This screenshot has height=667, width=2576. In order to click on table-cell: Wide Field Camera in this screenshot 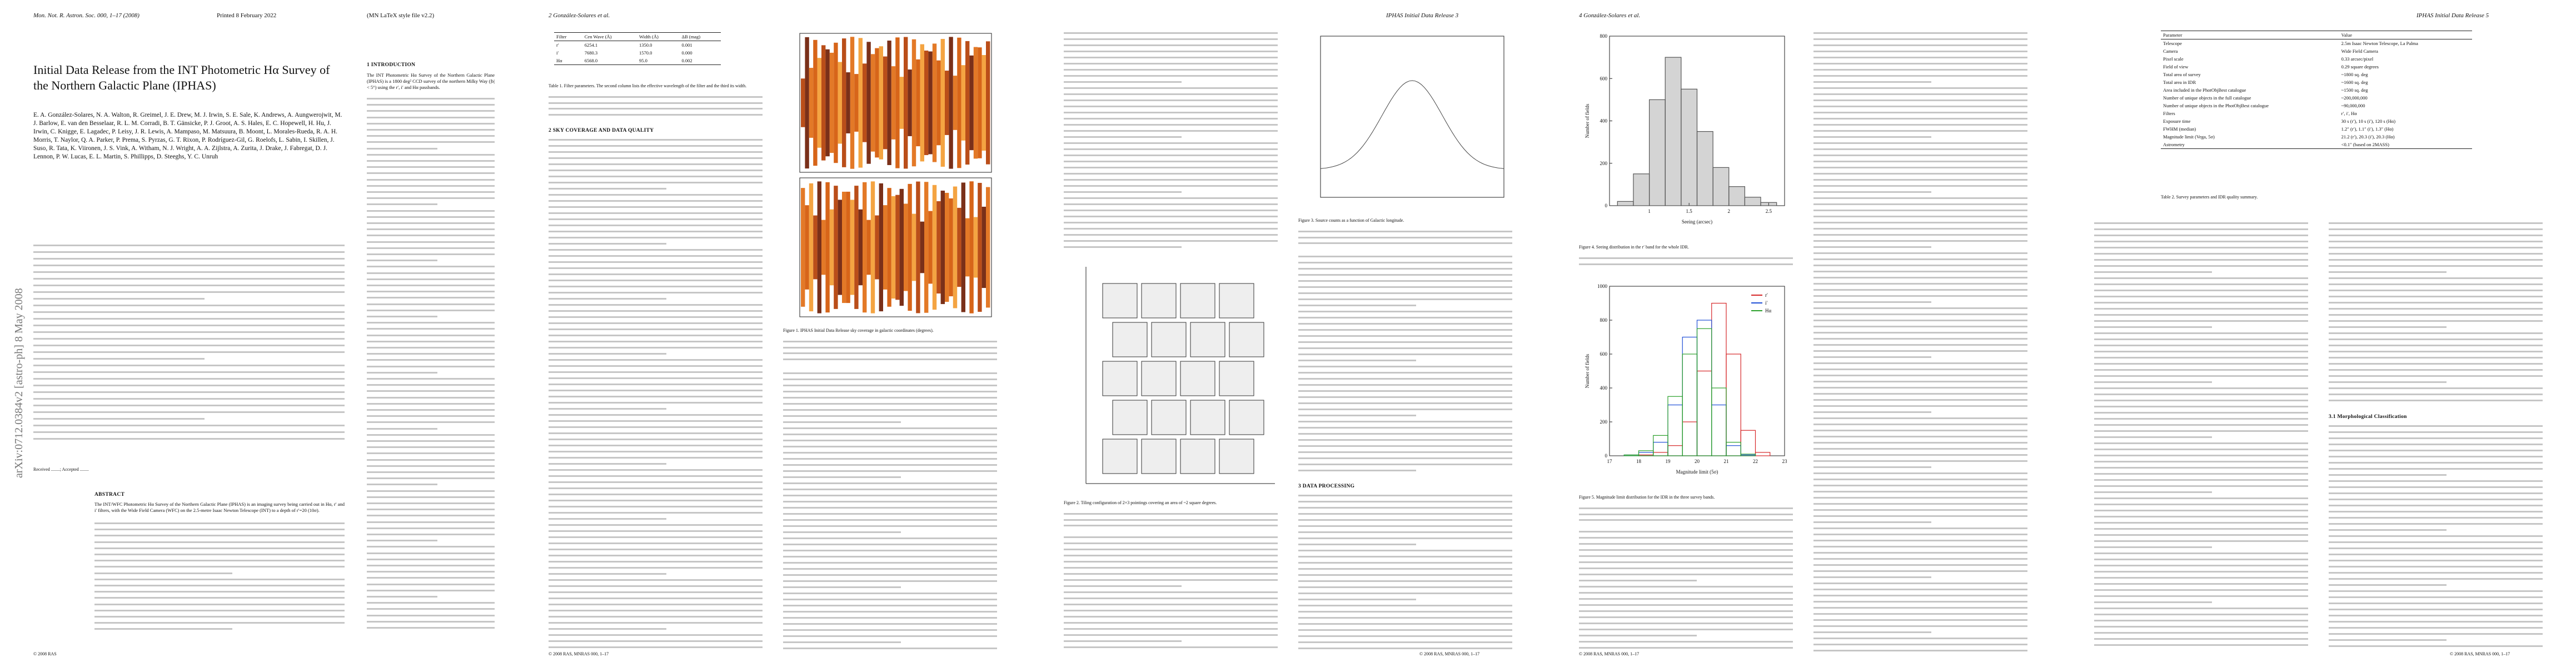, I will do `click(2359, 51)`.